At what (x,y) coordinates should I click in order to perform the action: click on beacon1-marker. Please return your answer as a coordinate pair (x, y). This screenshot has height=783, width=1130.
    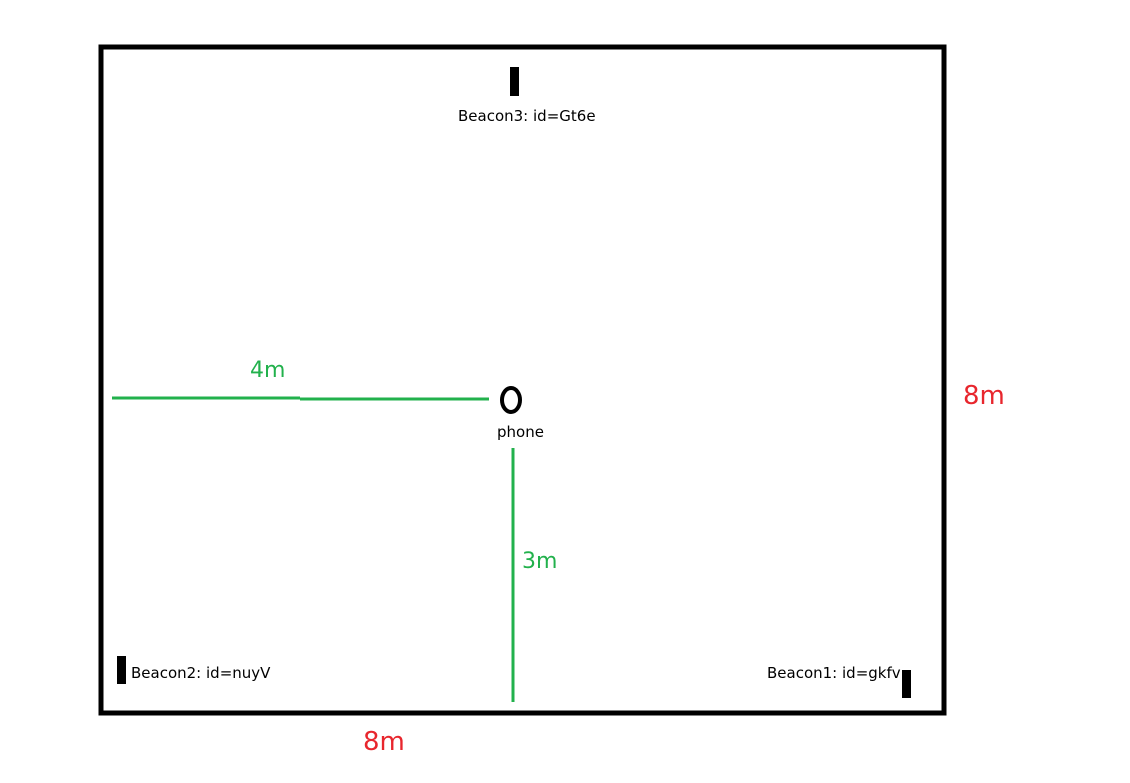
    Looking at the image, I should click on (906, 684).